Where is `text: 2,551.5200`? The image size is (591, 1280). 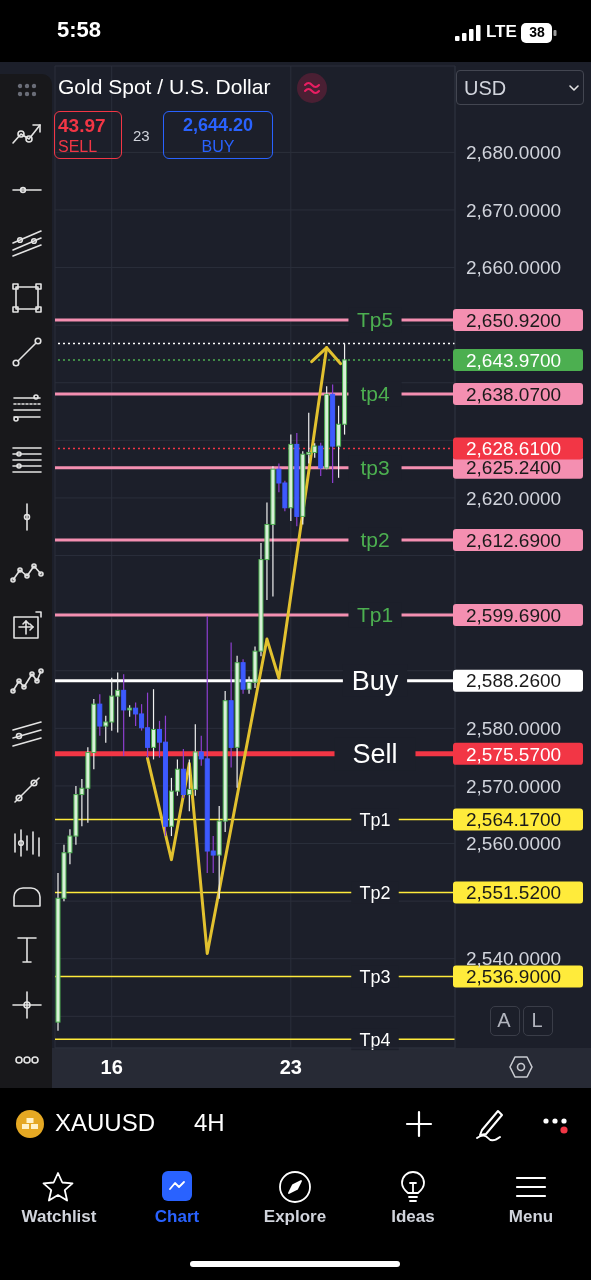 text: 2,551.5200 is located at coordinates (514, 893).